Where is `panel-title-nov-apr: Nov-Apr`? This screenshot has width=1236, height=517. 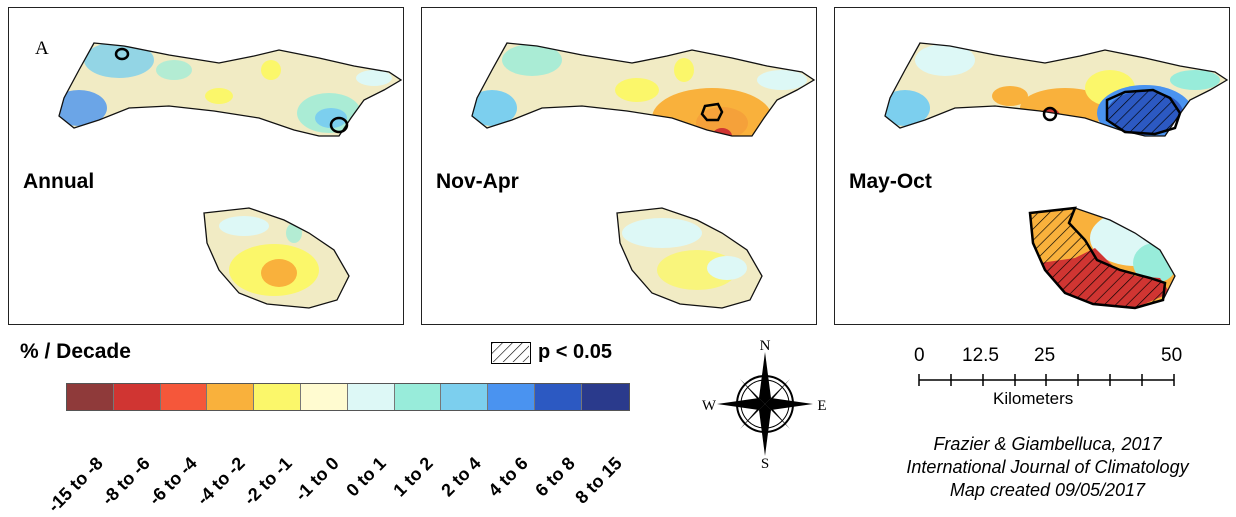 panel-title-nov-apr: Nov-Apr is located at coordinates (477, 181).